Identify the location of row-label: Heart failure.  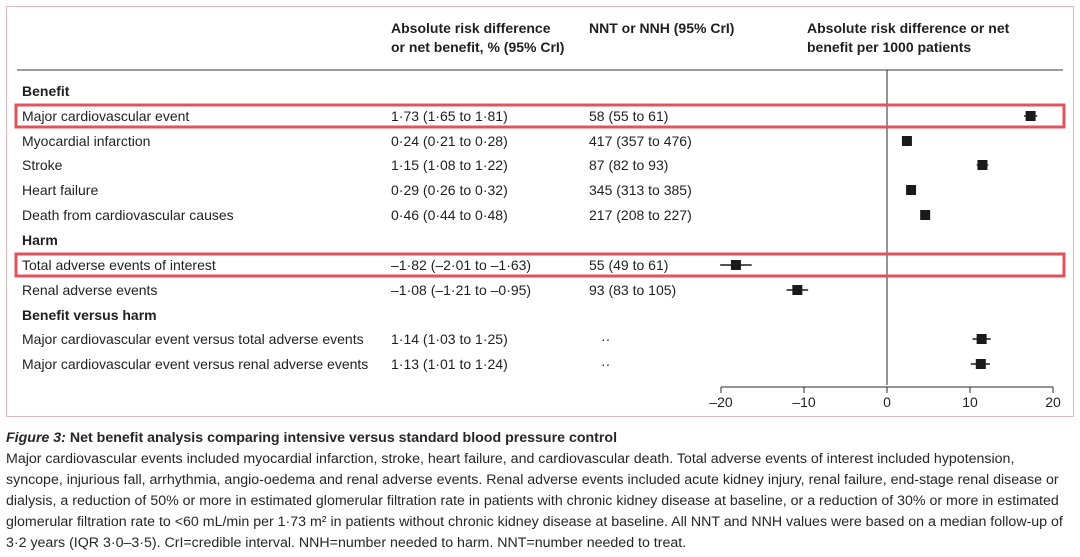
(60, 190).